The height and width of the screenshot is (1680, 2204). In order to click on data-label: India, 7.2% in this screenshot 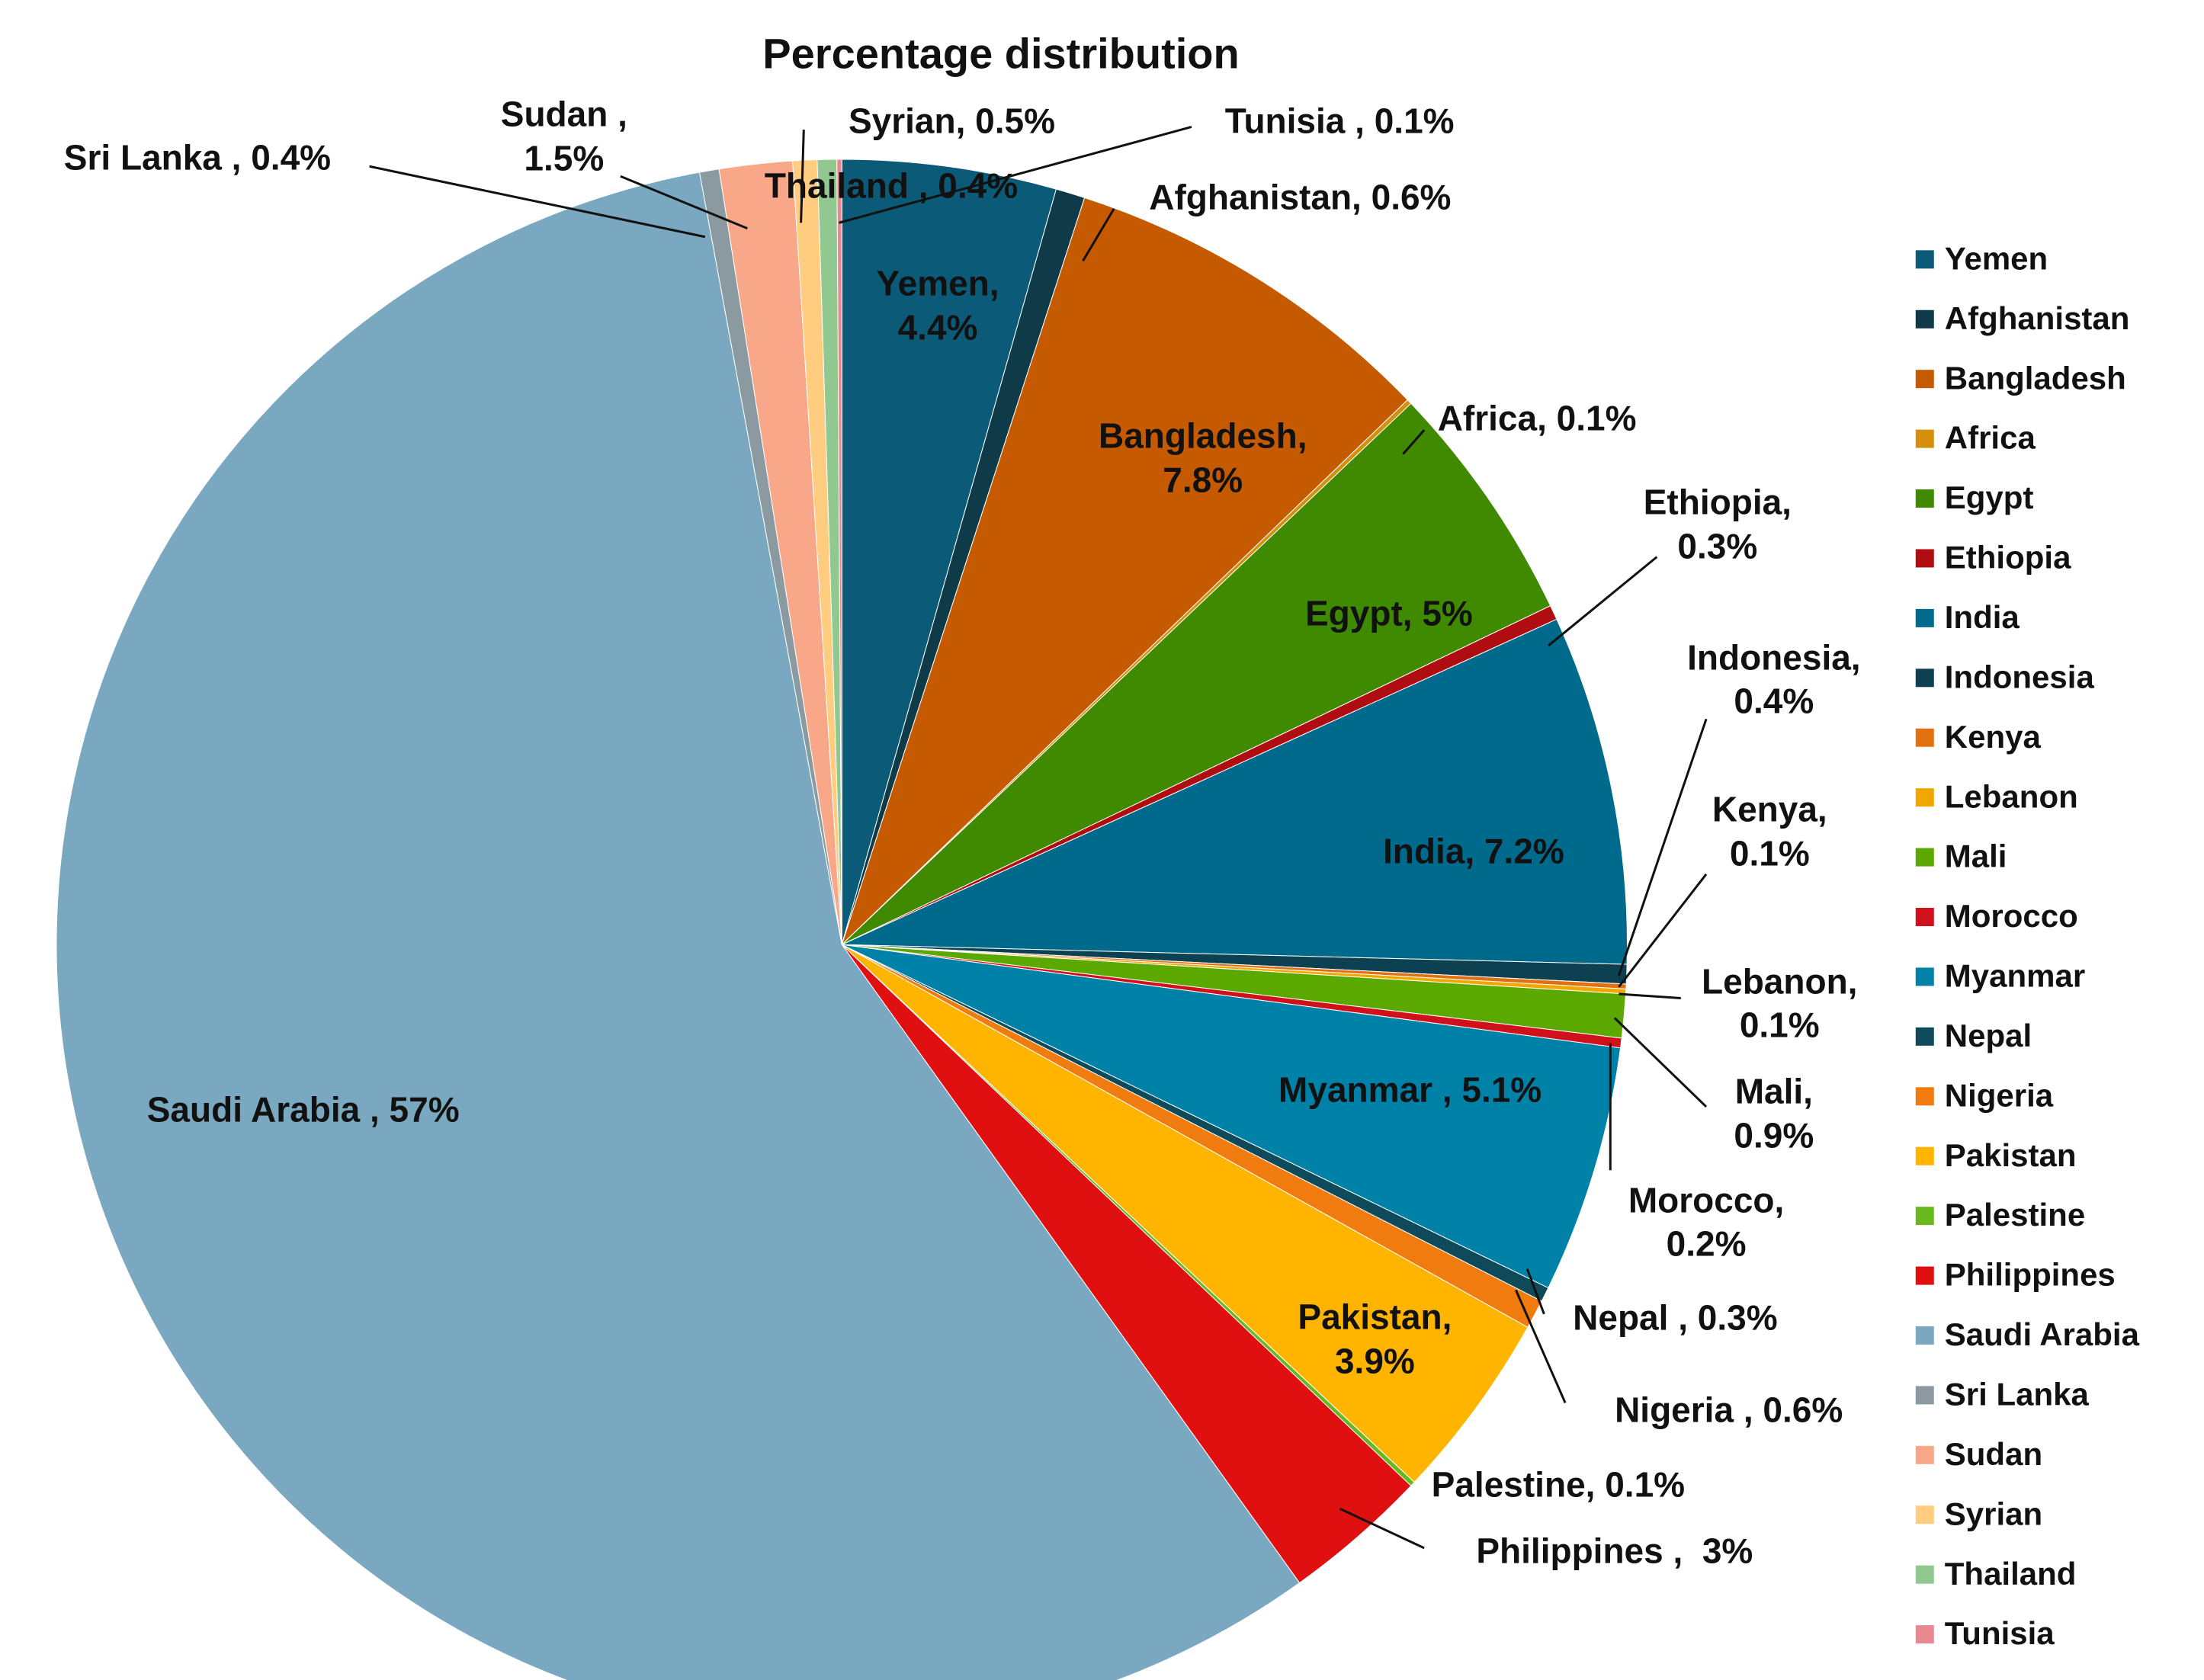, I will do `click(1473, 851)`.